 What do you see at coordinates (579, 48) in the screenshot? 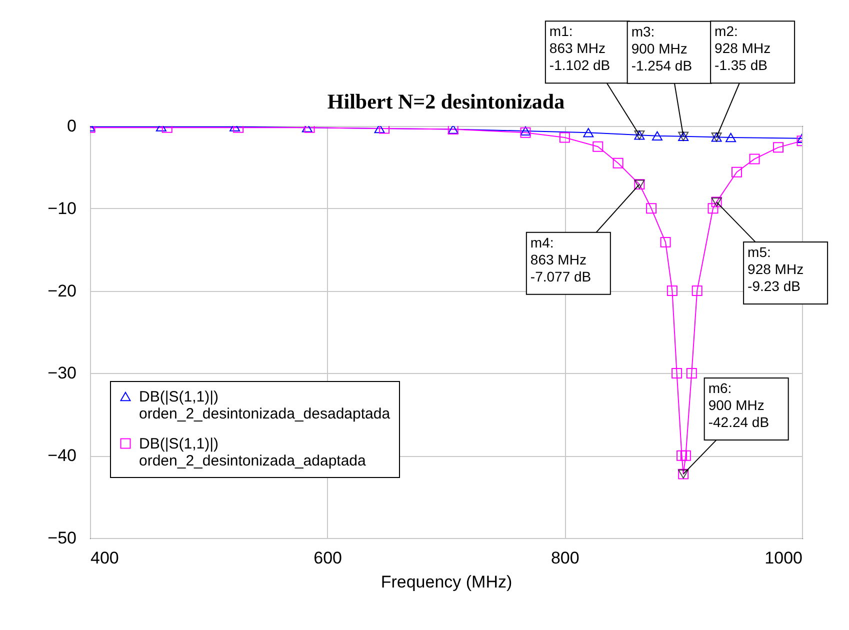
I see `annotation: m1: 863 MHz -1.102 dB` at bounding box center [579, 48].